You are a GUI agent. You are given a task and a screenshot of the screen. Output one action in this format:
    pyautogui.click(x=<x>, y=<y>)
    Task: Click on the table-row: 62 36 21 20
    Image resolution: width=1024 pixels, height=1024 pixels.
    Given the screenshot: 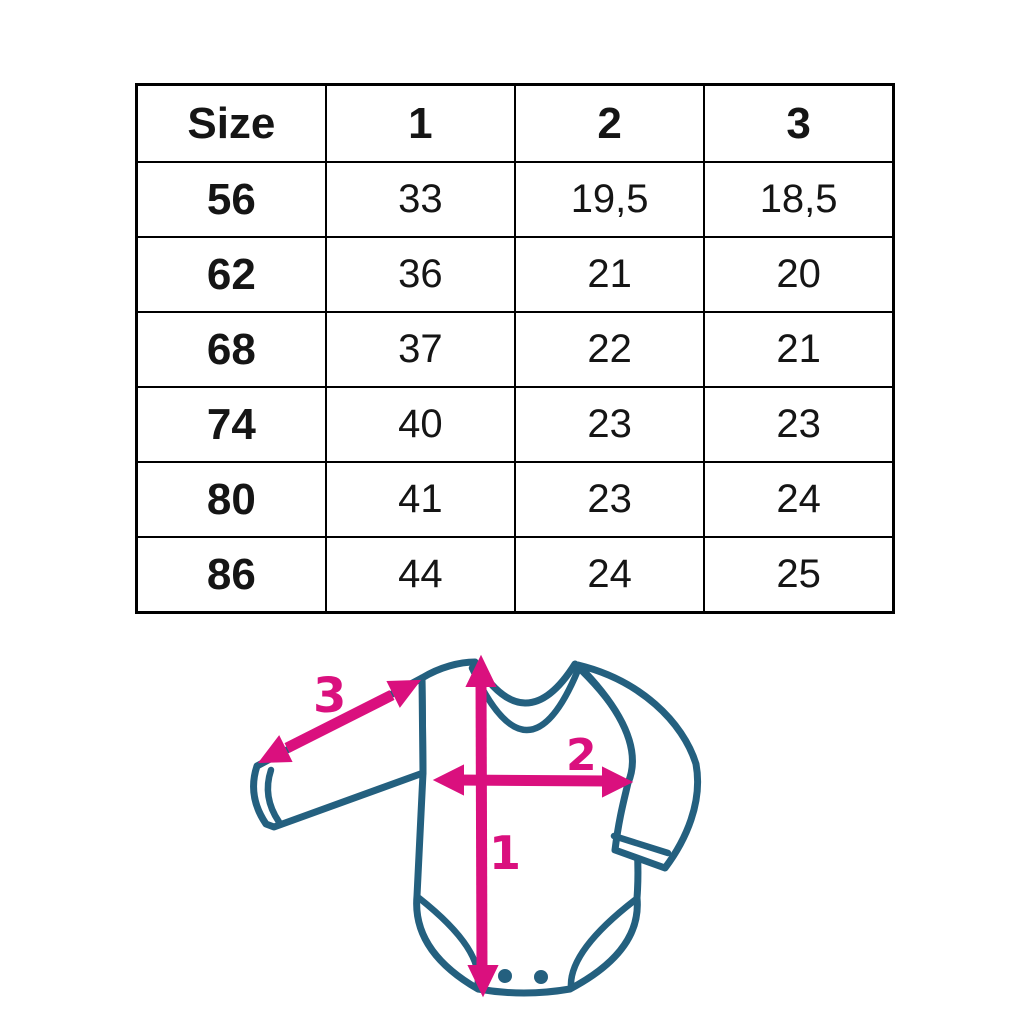 What is the action you would take?
    pyautogui.click(x=515, y=274)
    